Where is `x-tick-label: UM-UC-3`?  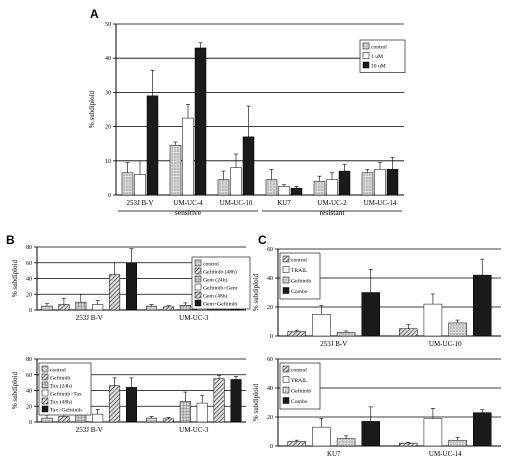
x-tick-label: UM-UC-3 is located at coordinates (194, 318).